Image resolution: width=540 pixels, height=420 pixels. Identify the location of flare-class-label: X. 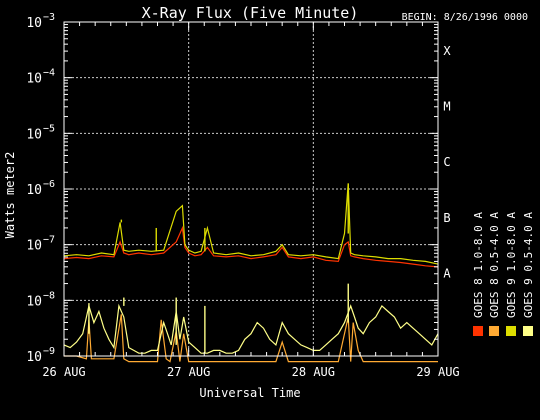
(447, 51).